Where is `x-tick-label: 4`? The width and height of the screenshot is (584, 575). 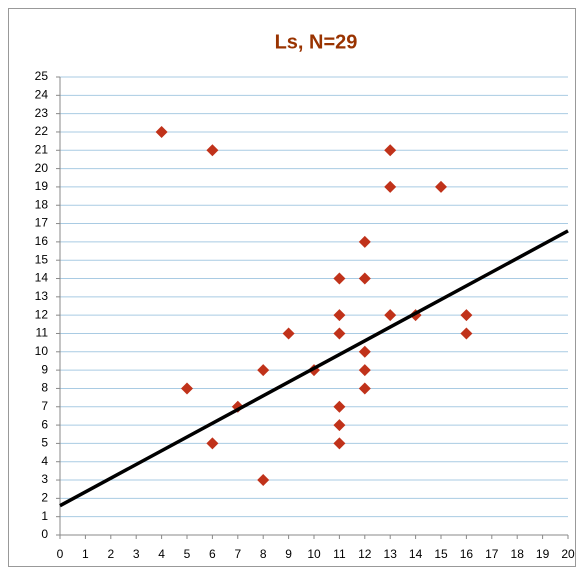
x-tick-label: 4 is located at coordinates (161, 554).